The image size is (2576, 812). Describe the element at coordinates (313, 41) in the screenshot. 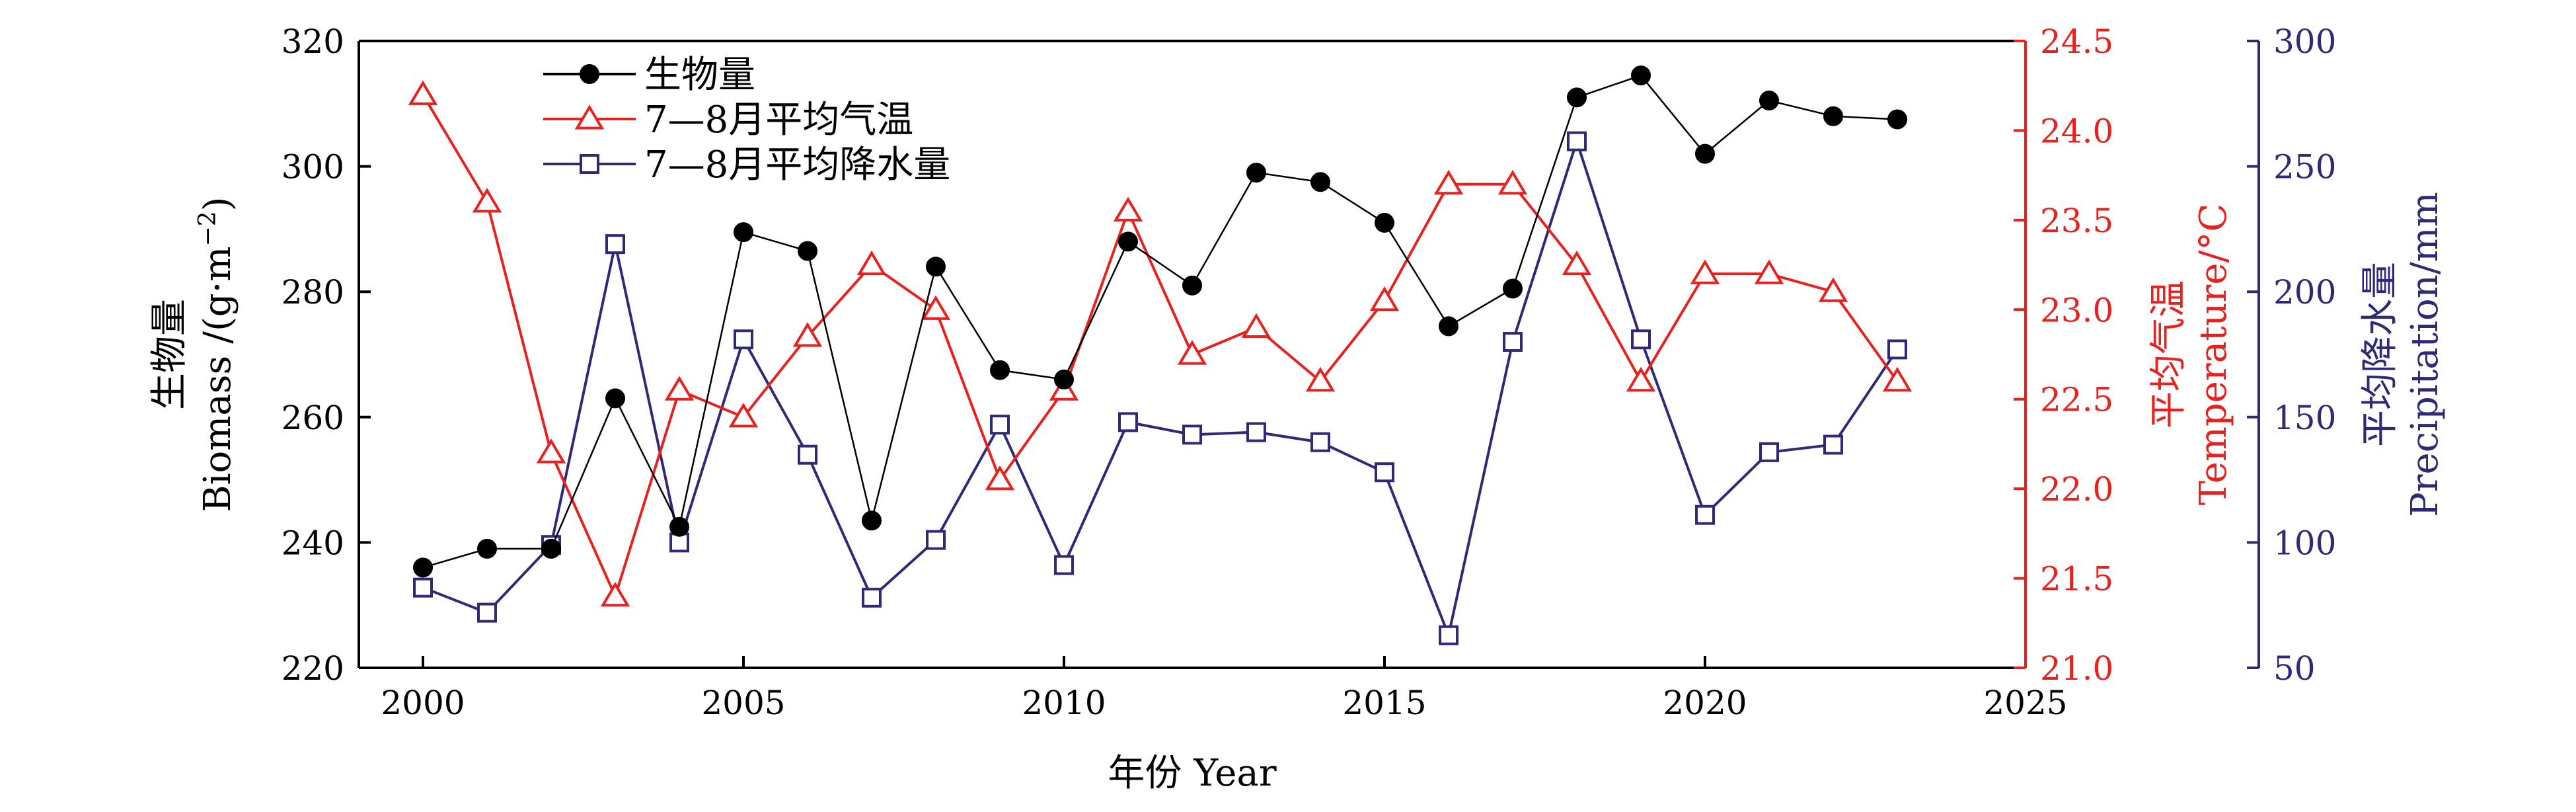

I see `y-left-tick-label: 320` at that location.